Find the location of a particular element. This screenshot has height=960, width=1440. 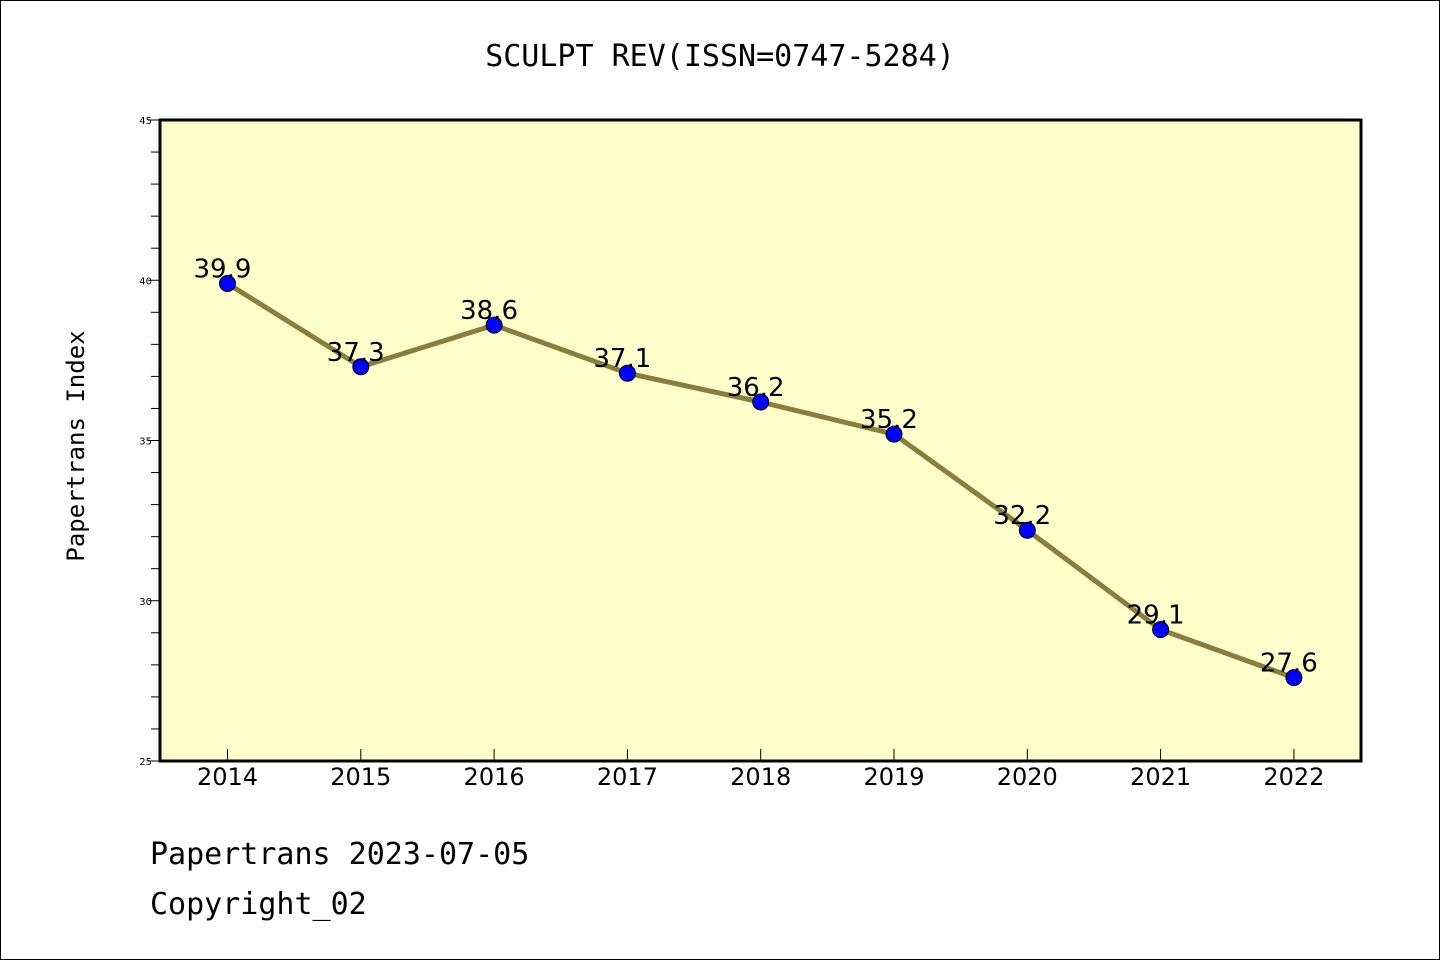

y-tick-label: 45 is located at coordinates (145, 121).